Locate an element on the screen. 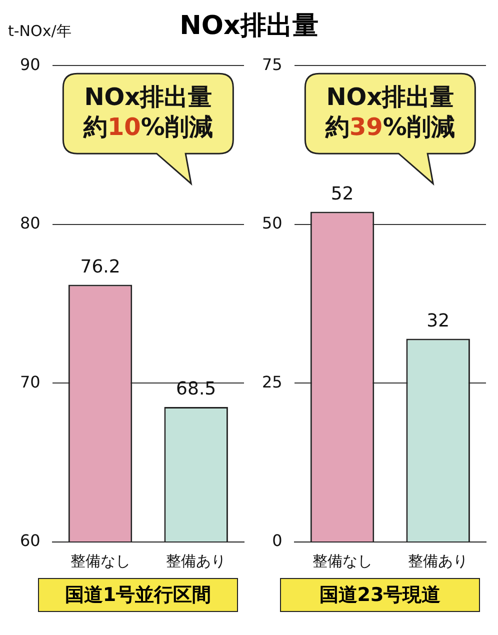 The image size is (498, 635). y-tick-label: 80 is located at coordinates (30, 223).